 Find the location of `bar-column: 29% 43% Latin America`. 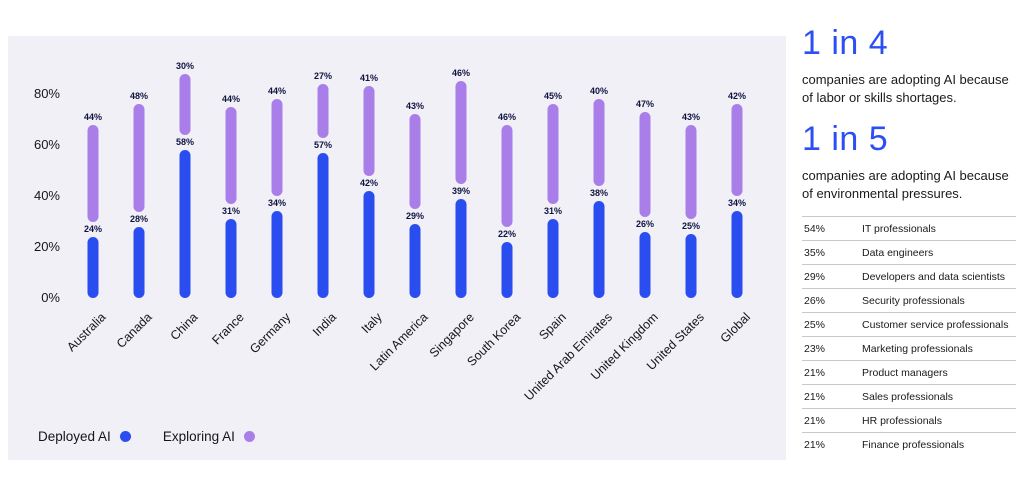

bar-column: 29% 43% Latin America is located at coordinates (402, 214).